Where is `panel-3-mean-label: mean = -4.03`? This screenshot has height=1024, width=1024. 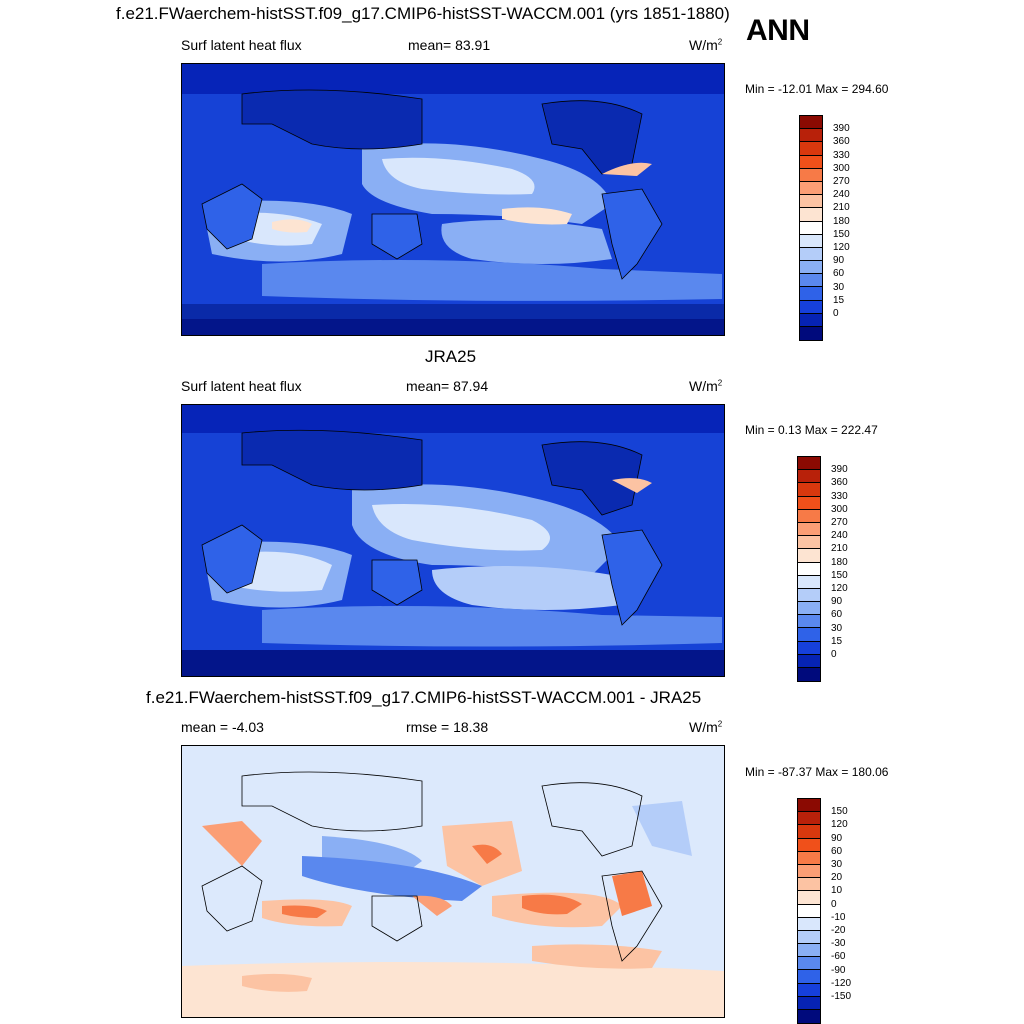 panel-3-mean-label: mean = -4.03 is located at coordinates (222, 727).